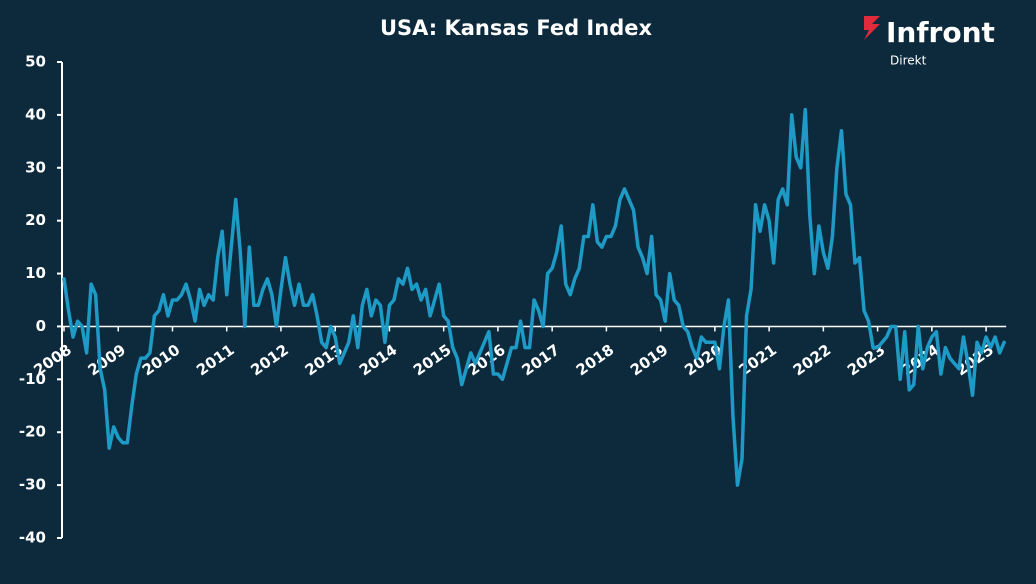 This screenshot has height=584, width=1036. Describe the element at coordinates (35, 167) in the screenshot. I see `y-tick-label: 30` at that location.